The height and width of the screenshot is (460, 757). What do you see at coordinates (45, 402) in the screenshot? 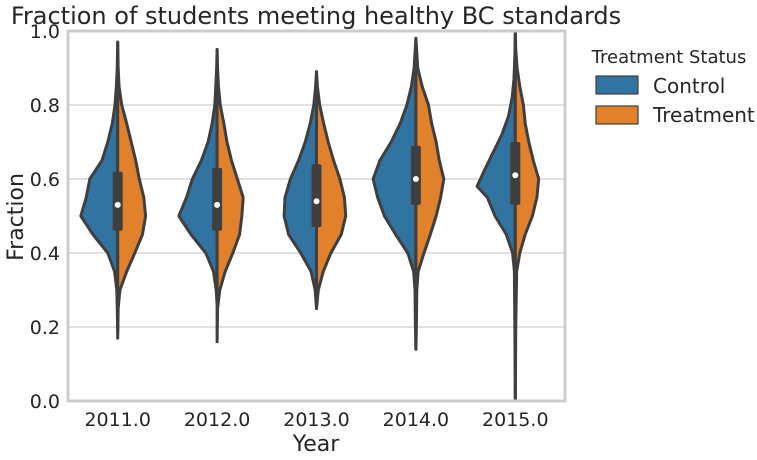
I see `y-tick-label: 0.0` at bounding box center [45, 402].